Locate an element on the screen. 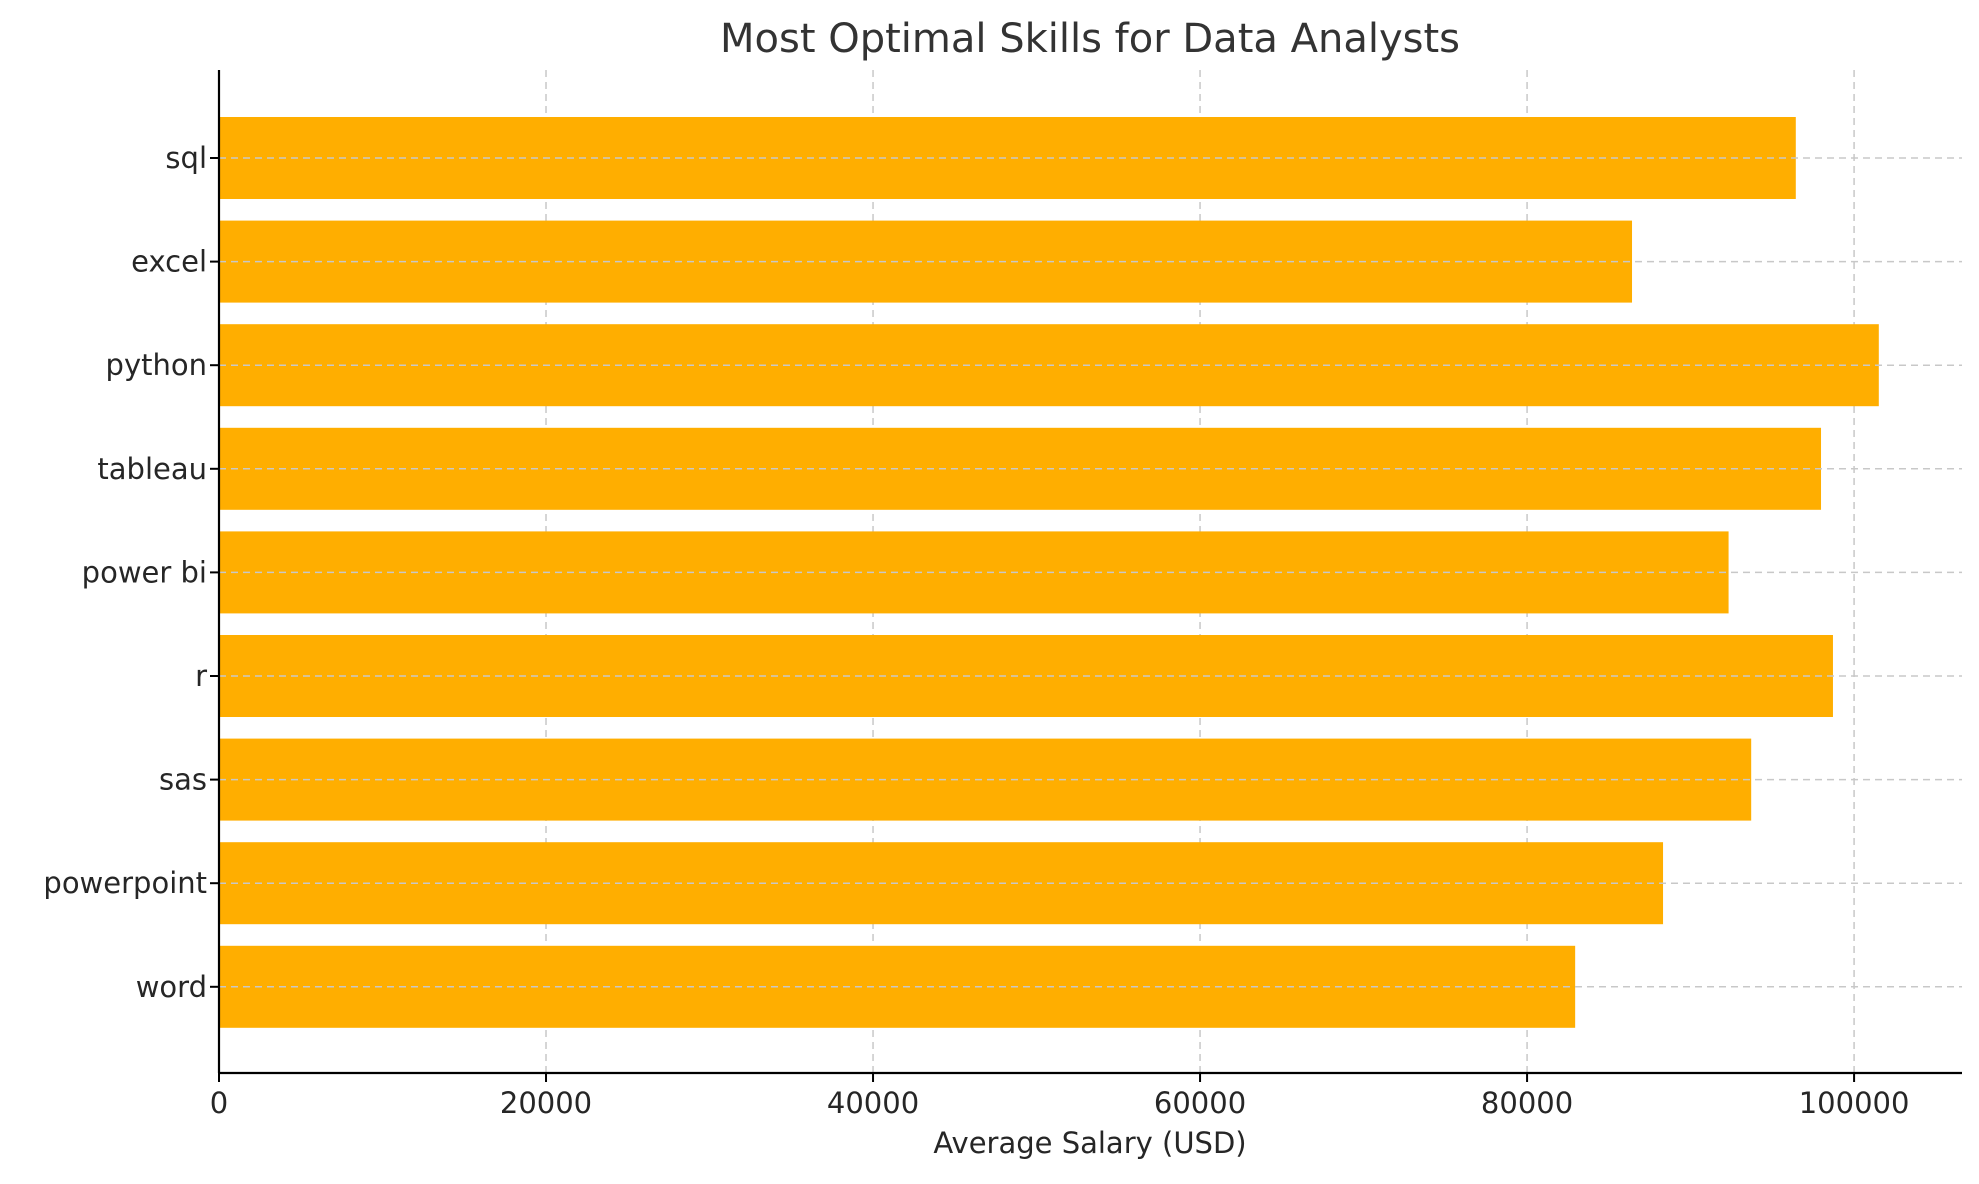  y-tick-label: sas is located at coordinates (183, 780).